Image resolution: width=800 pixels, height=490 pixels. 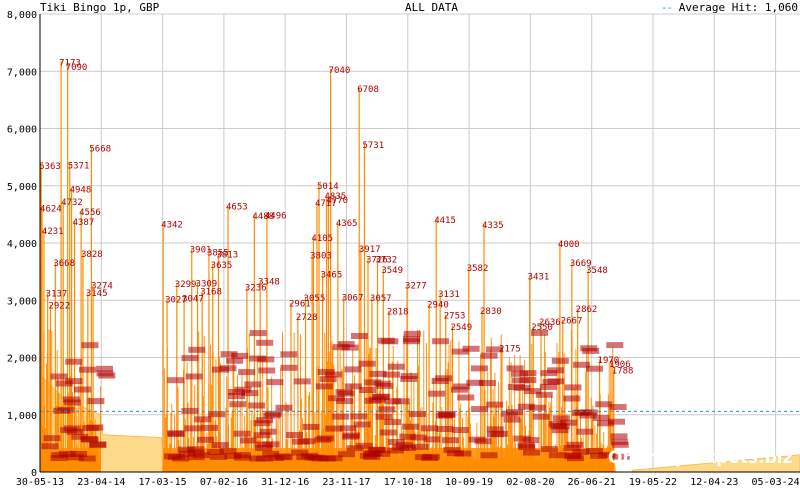 What do you see at coordinates (22, 244) in the screenshot?
I see `y-tick-label: 4,000` at bounding box center [22, 244].